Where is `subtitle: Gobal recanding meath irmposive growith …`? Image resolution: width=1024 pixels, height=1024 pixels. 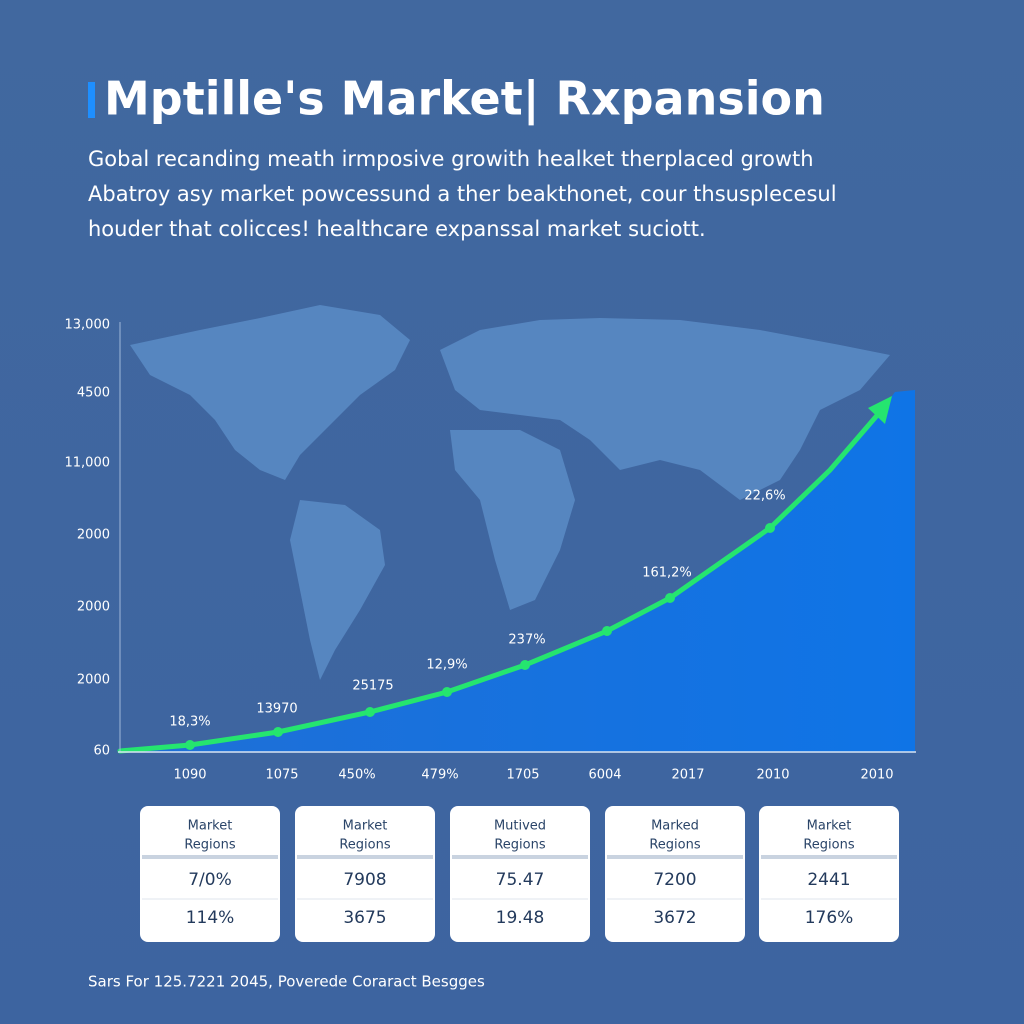 subtitle: Gobal recanding meath irmposive growith … is located at coordinates (462, 194).